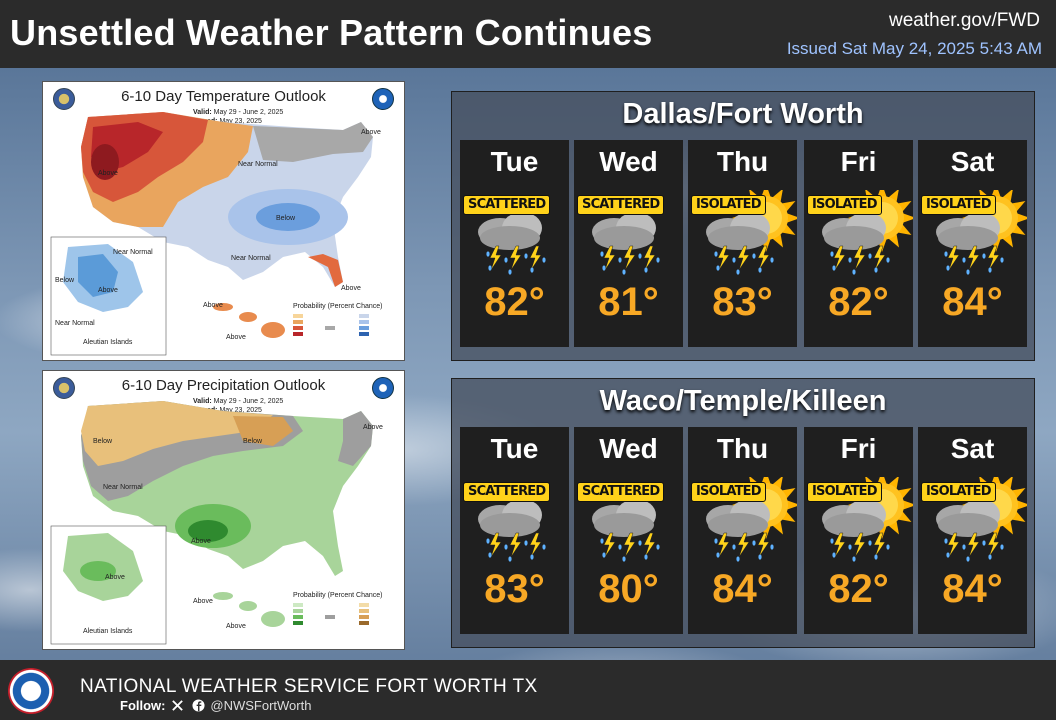 The width and height of the screenshot is (1056, 720). I want to click on issued-time: Issued Sat May 24, 2025 5:43 AM, so click(914, 48).